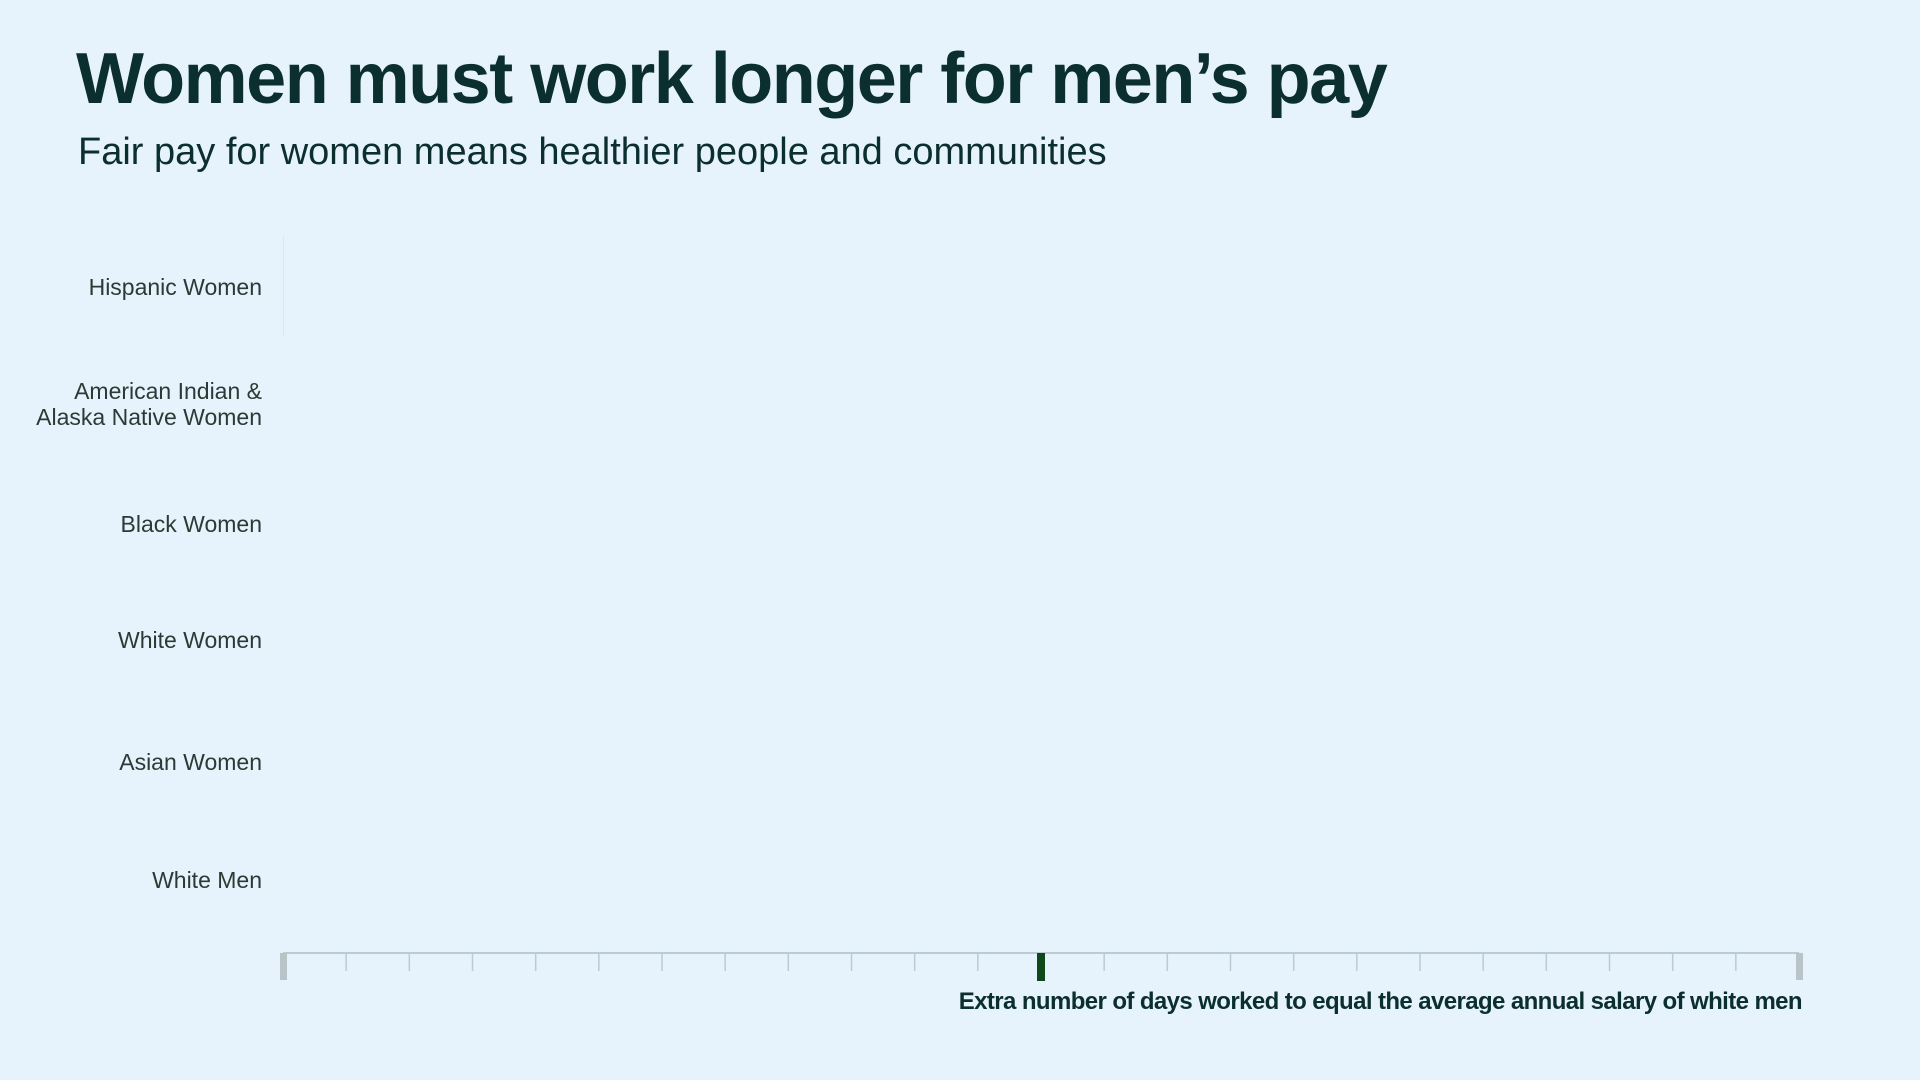  What do you see at coordinates (732, 79) in the screenshot?
I see `chart-title: Women must work longer for men’s pay` at bounding box center [732, 79].